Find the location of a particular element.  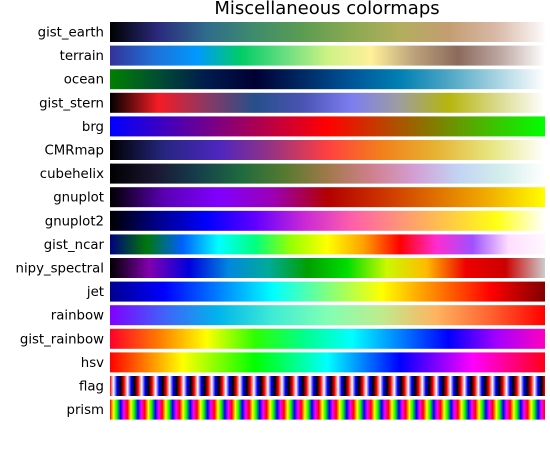

colormap-label: nipy_spectral is located at coordinates (60, 269).